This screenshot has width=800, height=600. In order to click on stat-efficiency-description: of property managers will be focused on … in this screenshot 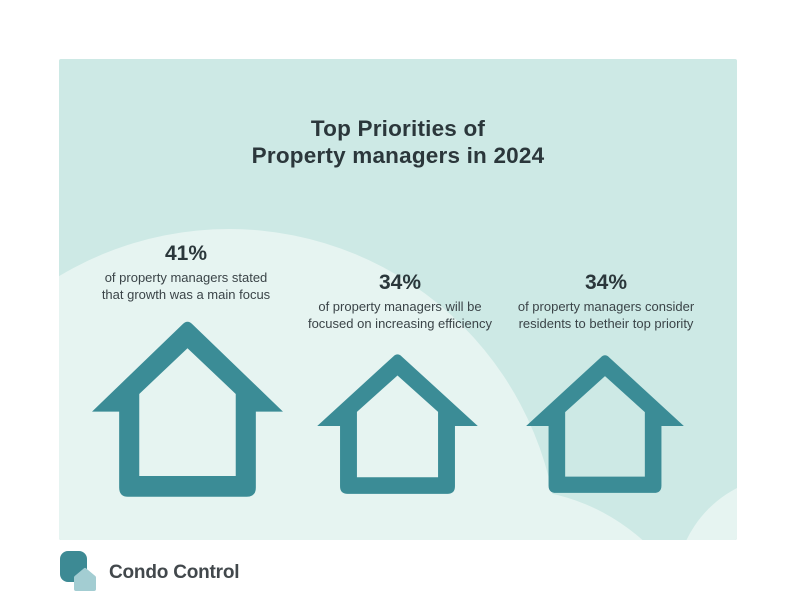, I will do `click(400, 315)`.